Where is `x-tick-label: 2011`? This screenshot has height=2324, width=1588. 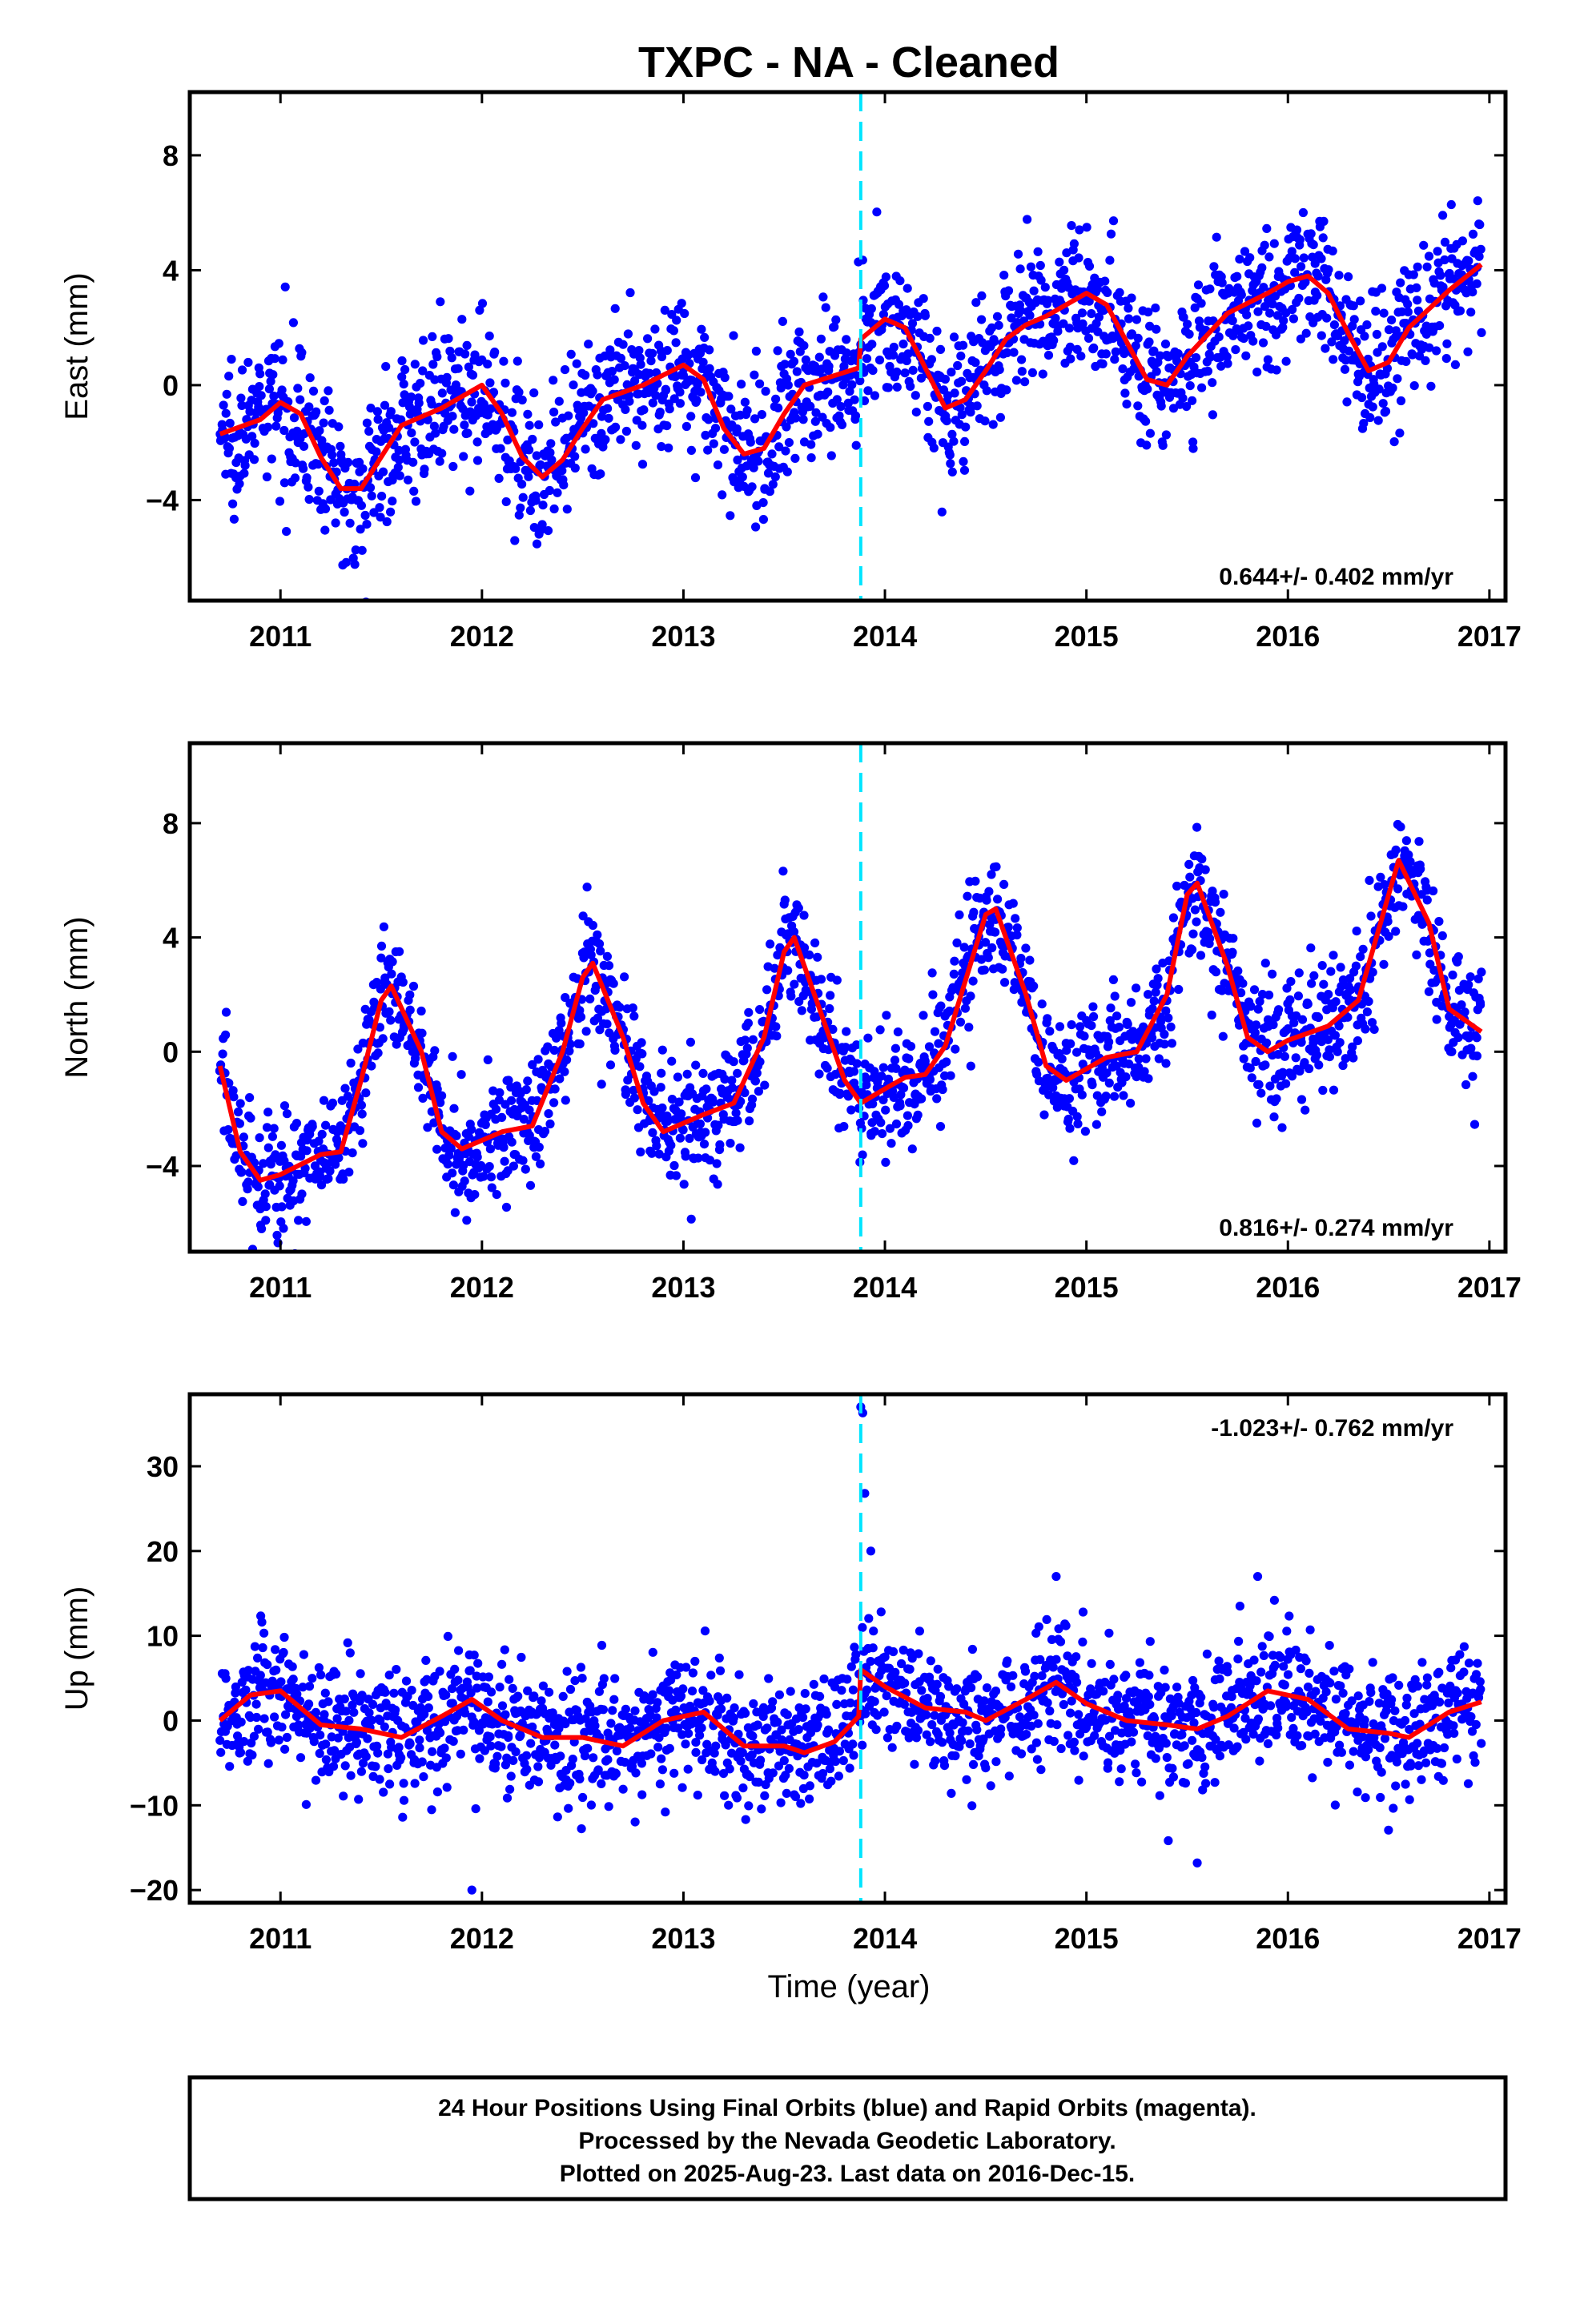 x-tick-label: 2011 is located at coordinates (280, 1287).